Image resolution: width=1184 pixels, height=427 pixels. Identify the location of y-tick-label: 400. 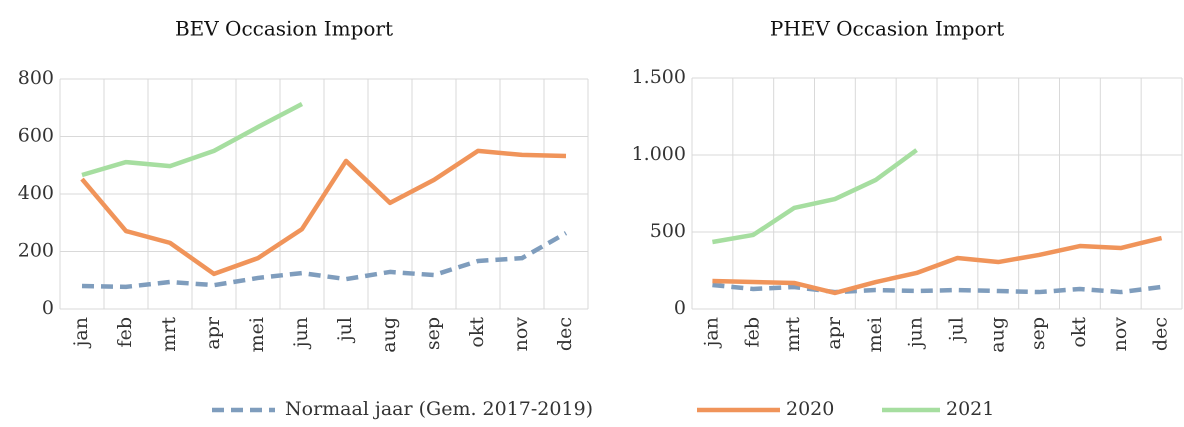
(36, 193).